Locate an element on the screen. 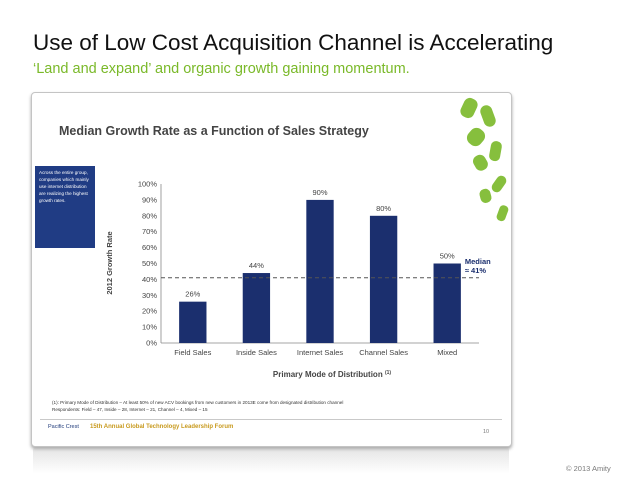 The height and width of the screenshot is (479, 638). y-tick-label: 50% is located at coordinates (149, 263).